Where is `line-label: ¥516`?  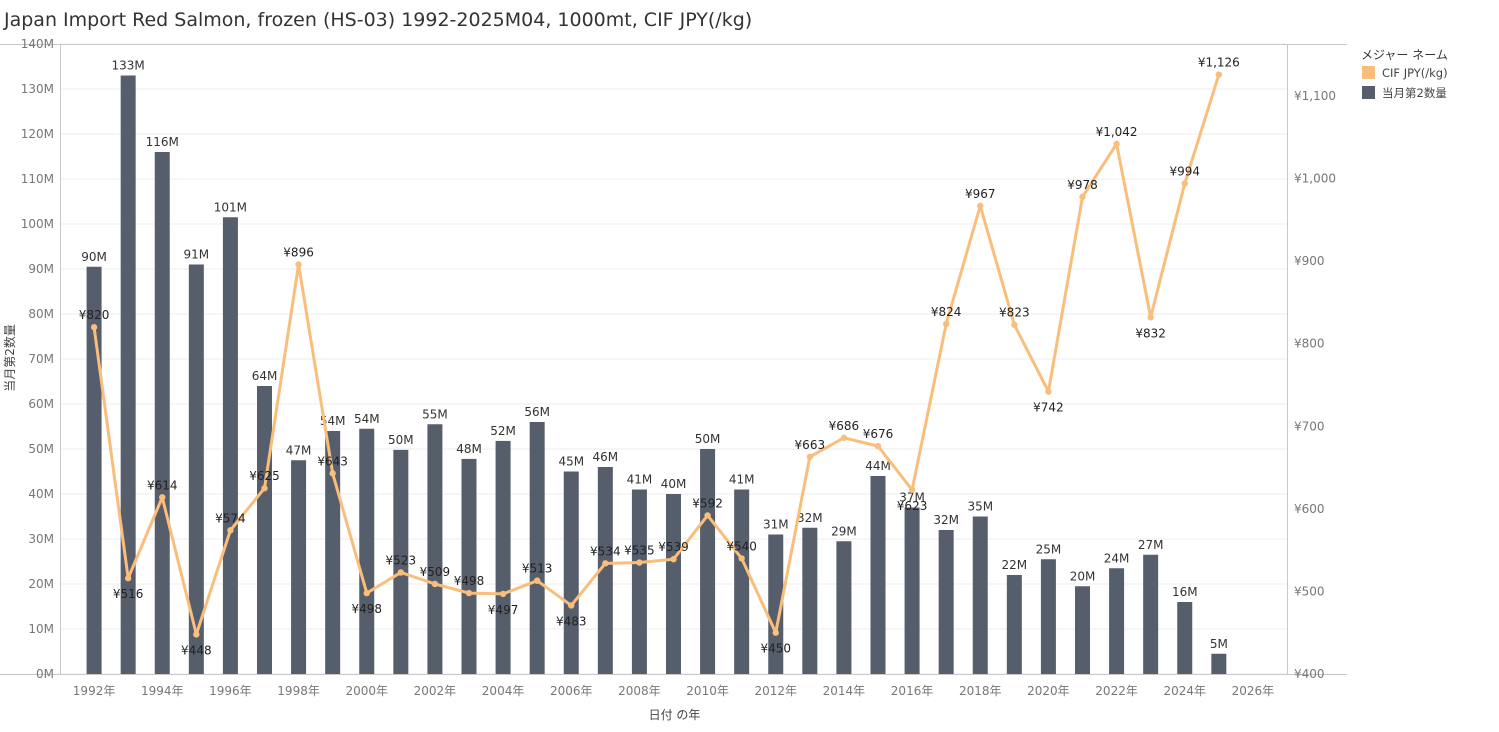 line-label: ¥516 is located at coordinates (128, 594).